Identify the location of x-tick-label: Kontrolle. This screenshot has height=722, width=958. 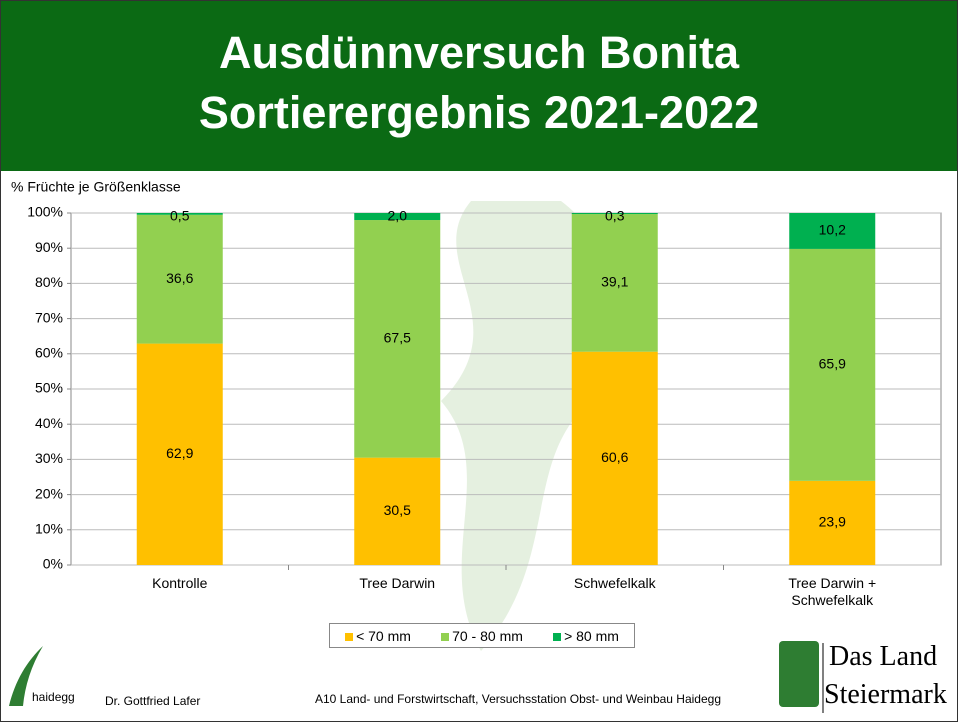
(180, 583).